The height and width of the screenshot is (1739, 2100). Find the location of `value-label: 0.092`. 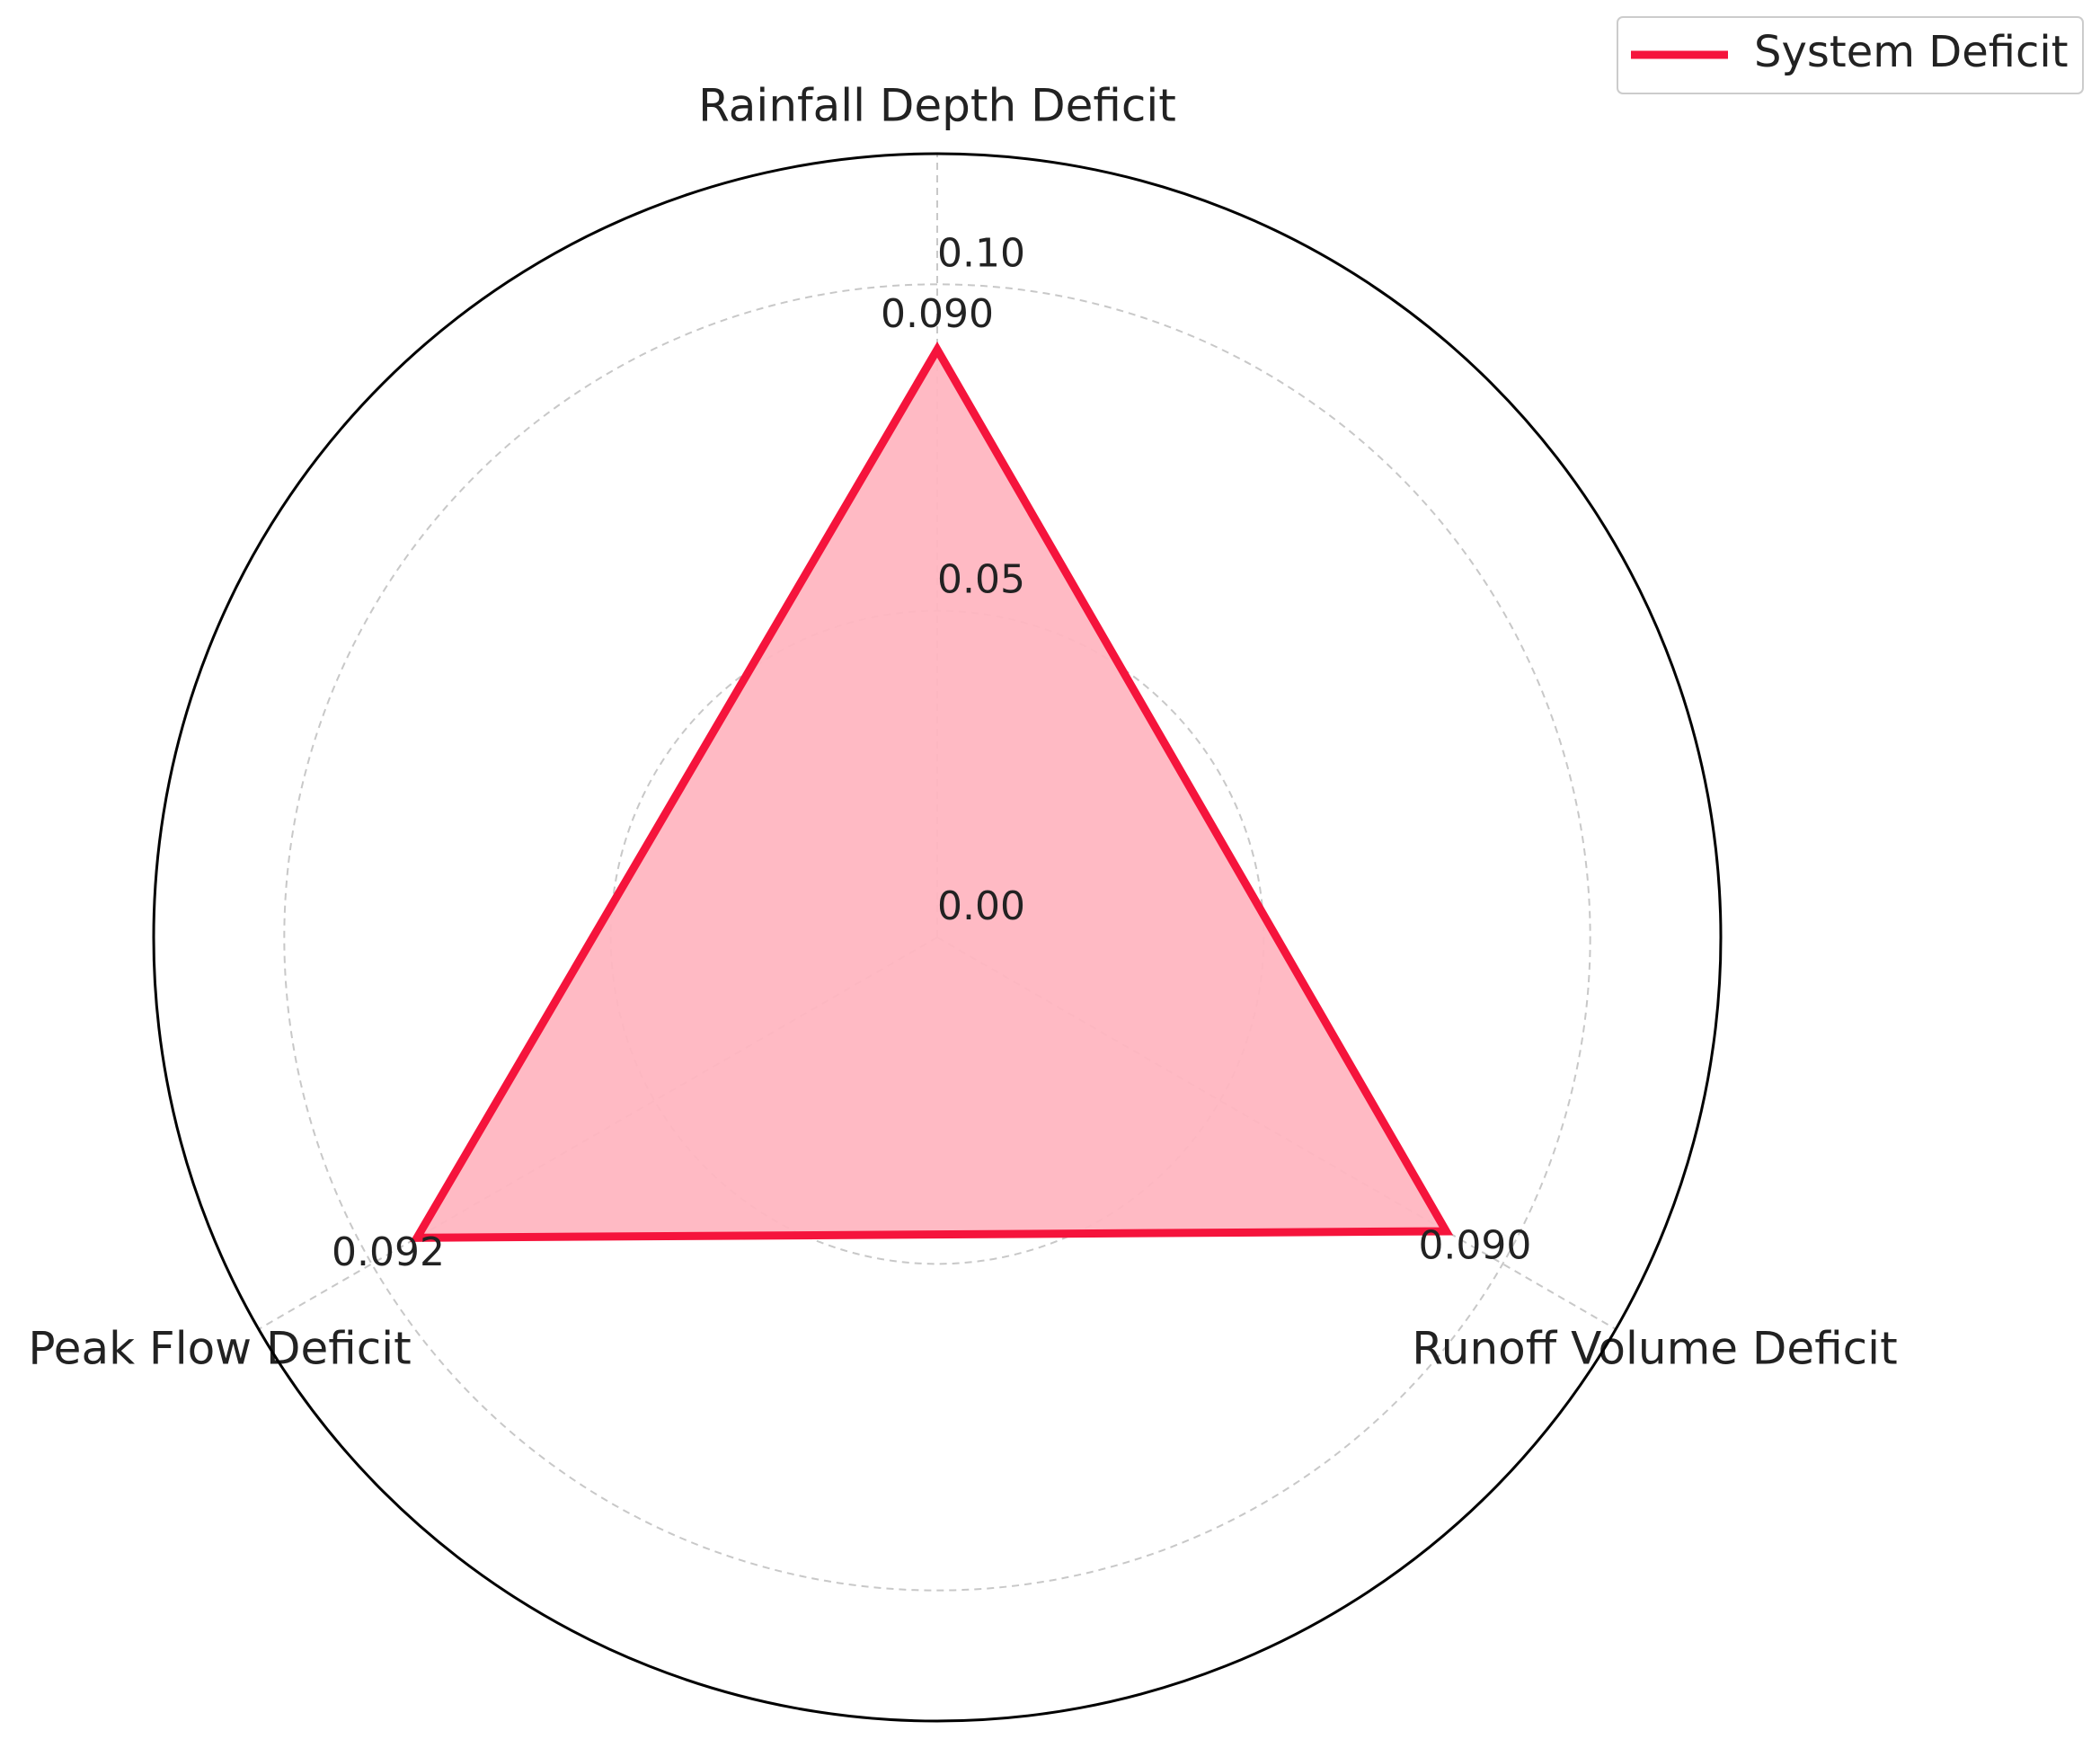

value-label: 0.092 is located at coordinates (388, 1252).